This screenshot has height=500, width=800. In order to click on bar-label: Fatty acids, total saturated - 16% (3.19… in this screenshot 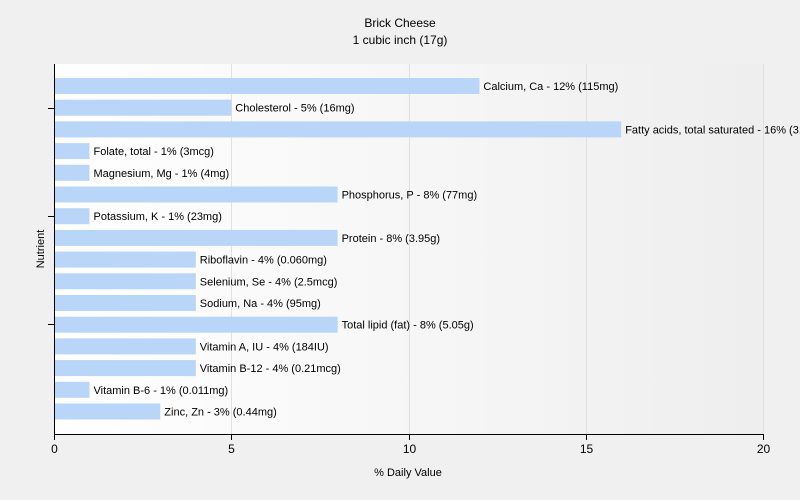, I will do `click(712, 130)`.